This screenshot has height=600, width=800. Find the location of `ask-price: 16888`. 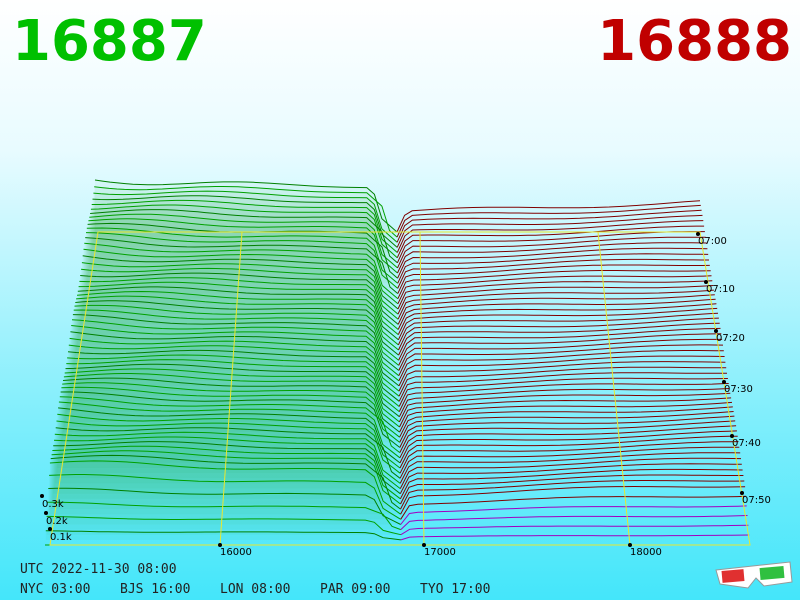

ask-price: 16888 is located at coordinates (694, 41).